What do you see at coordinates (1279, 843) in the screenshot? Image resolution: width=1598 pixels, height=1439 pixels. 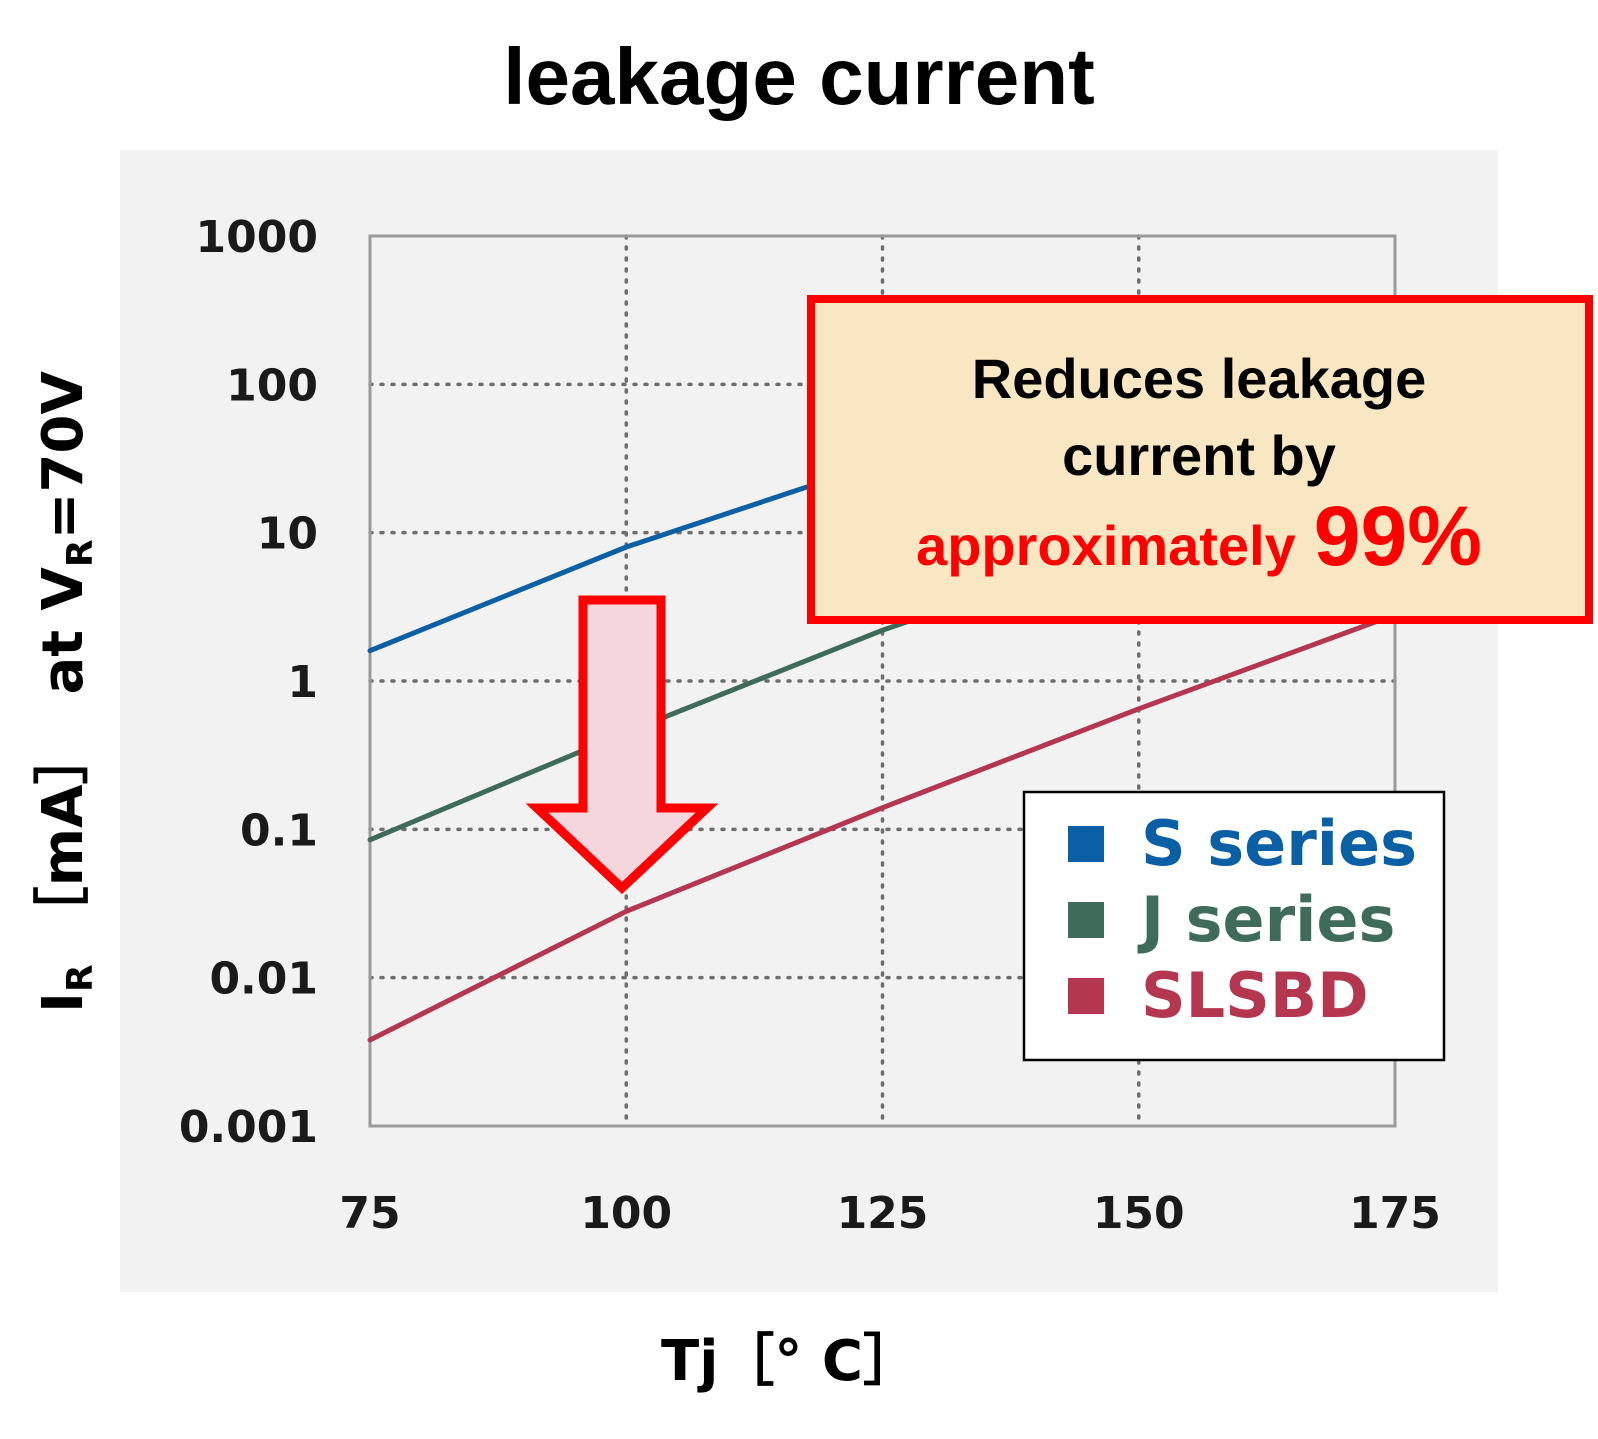 I see `legend-label-s-series: S series` at bounding box center [1279, 843].